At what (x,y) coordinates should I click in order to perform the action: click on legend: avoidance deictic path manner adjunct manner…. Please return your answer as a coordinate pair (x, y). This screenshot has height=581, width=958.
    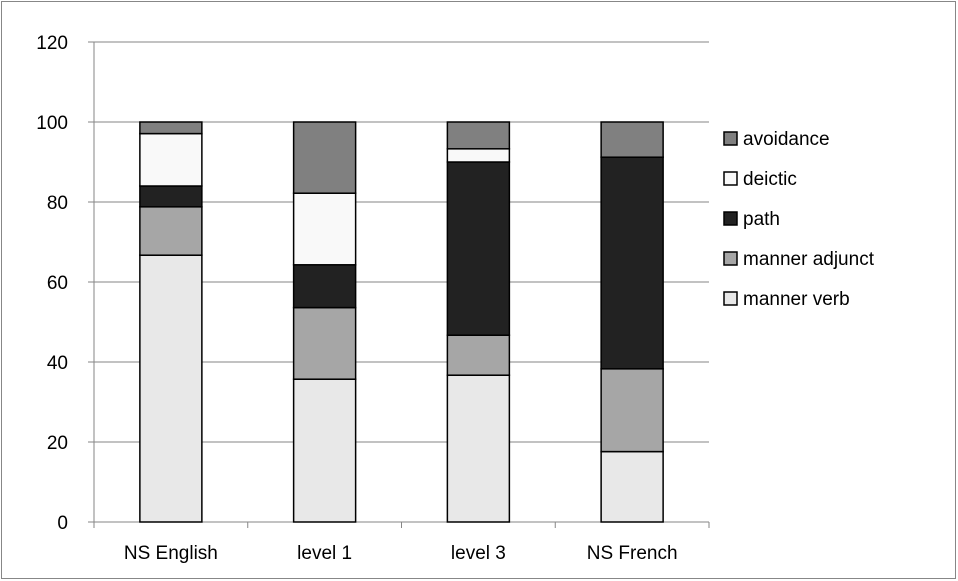
    Looking at the image, I should click on (799, 219).